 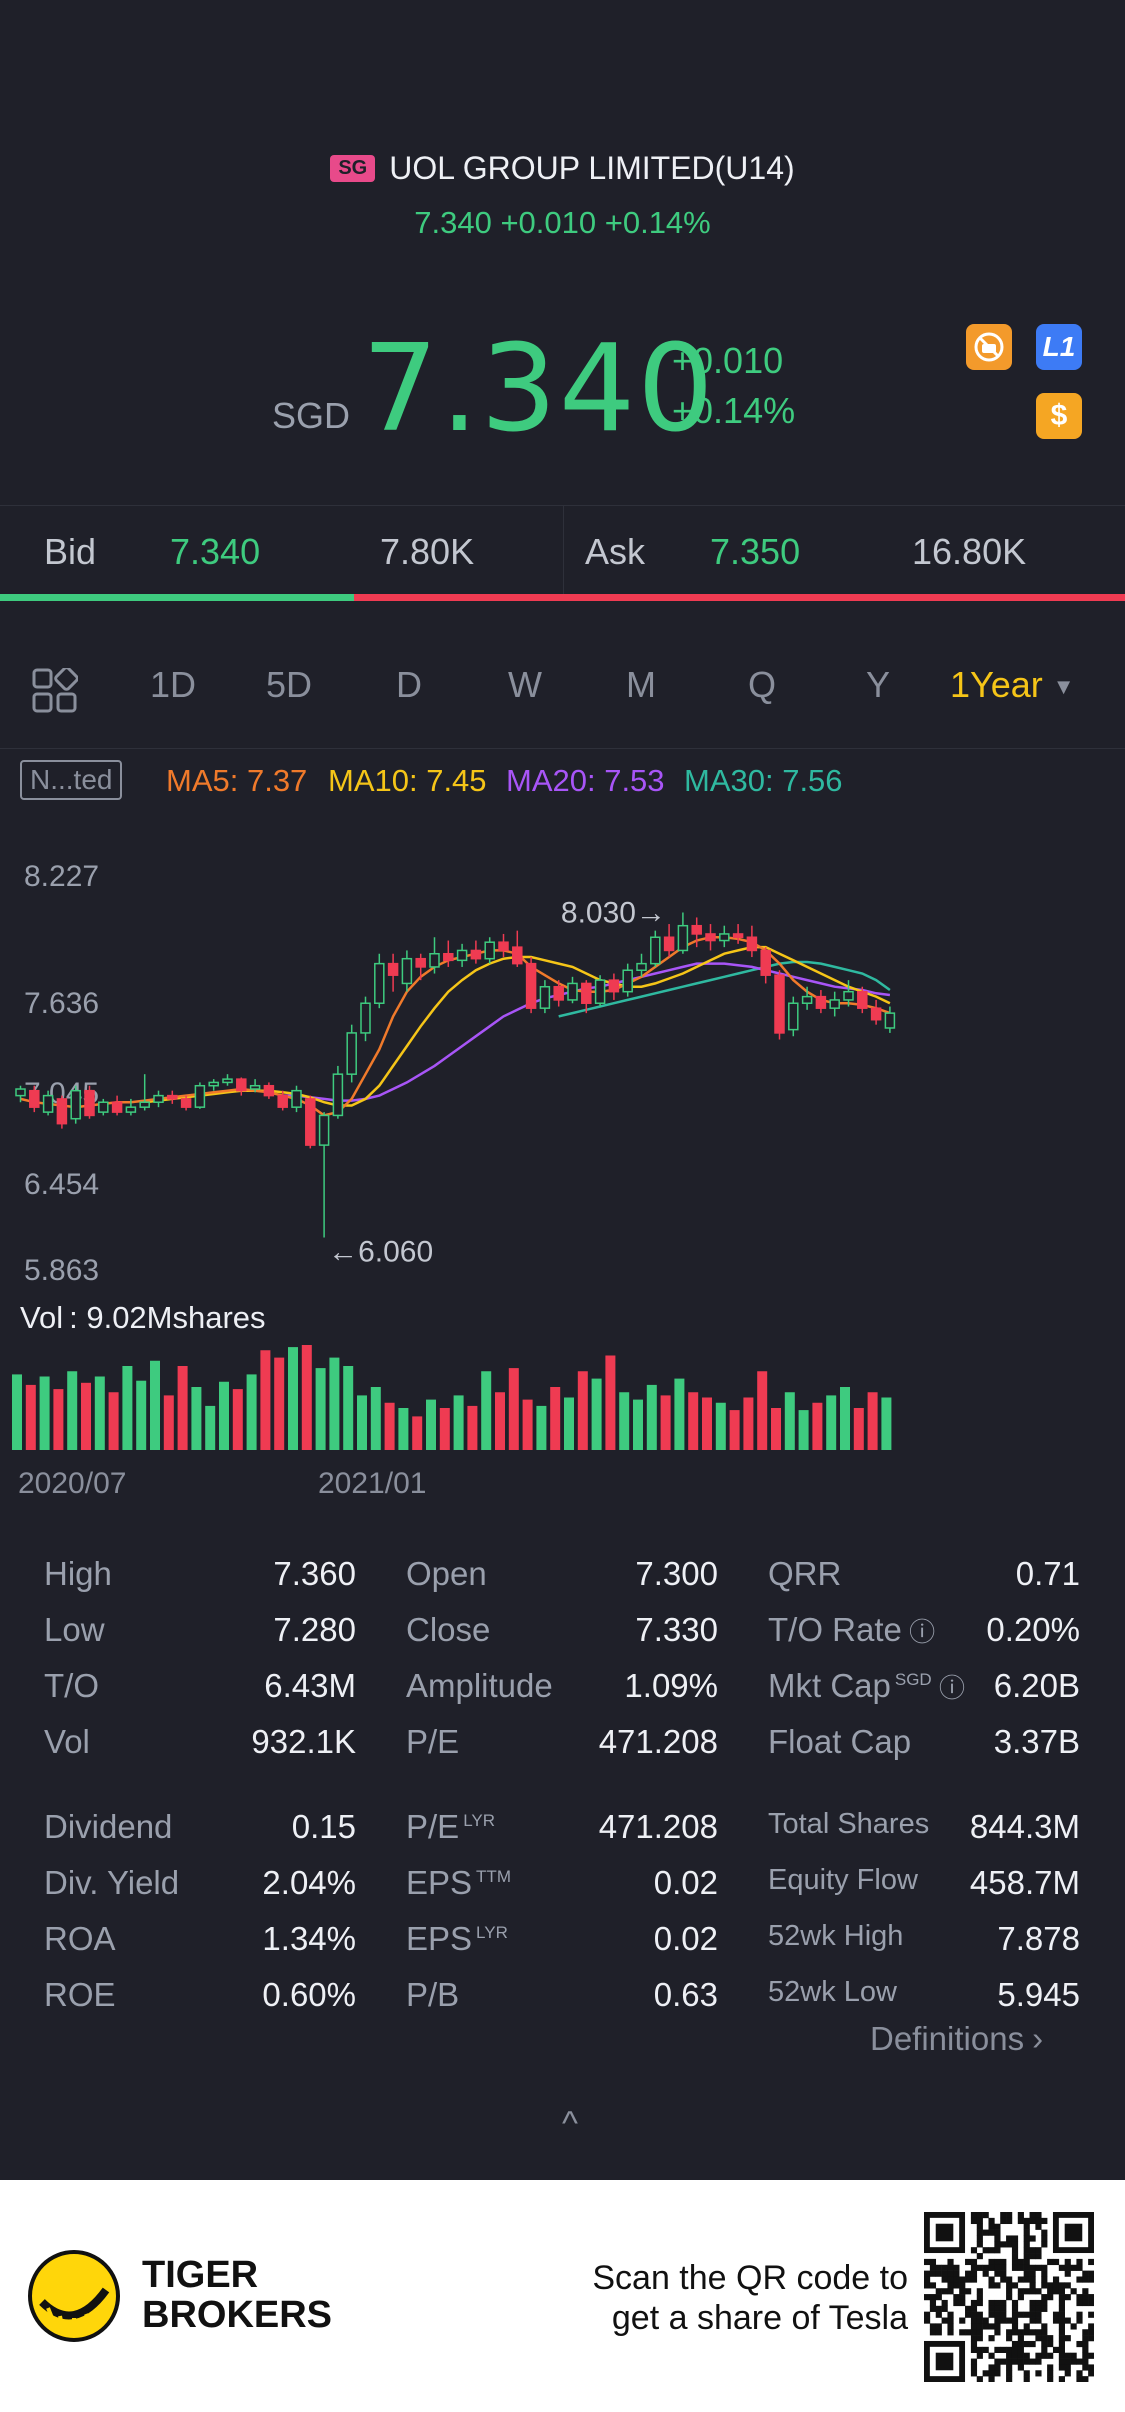 I want to click on ask-ratio-bar, so click(x=739, y=597).